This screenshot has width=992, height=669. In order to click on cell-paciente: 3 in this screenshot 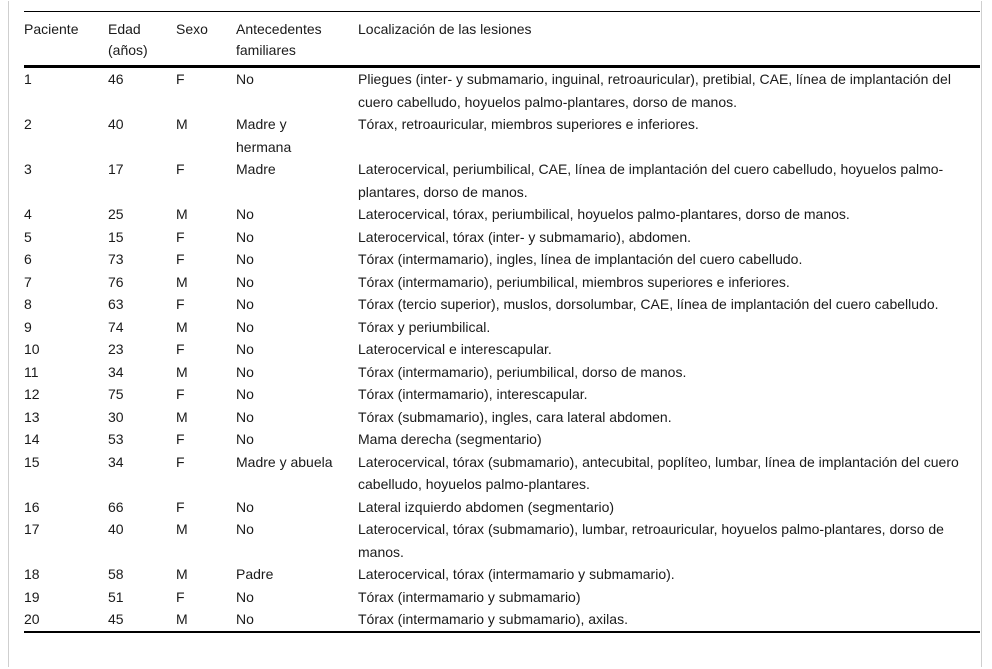, I will do `click(28, 169)`.